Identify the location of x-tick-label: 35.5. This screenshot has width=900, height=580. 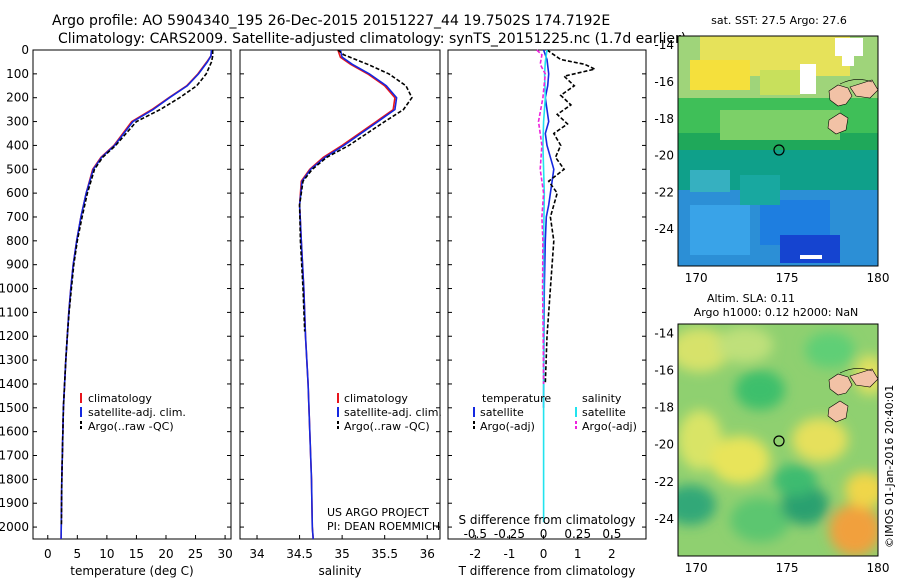
(384, 554).